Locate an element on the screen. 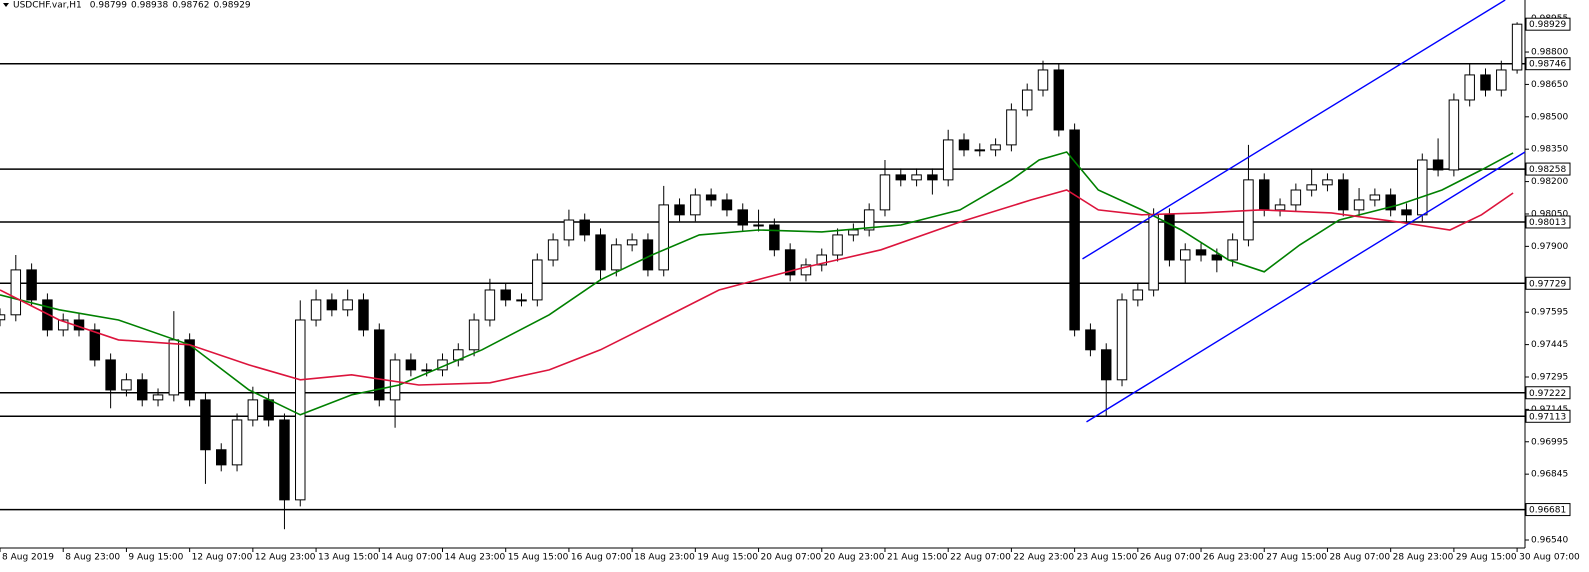 The image size is (1589, 572). x-tick-label: 19 Aug 15:00 is located at coordinates (727, 558).